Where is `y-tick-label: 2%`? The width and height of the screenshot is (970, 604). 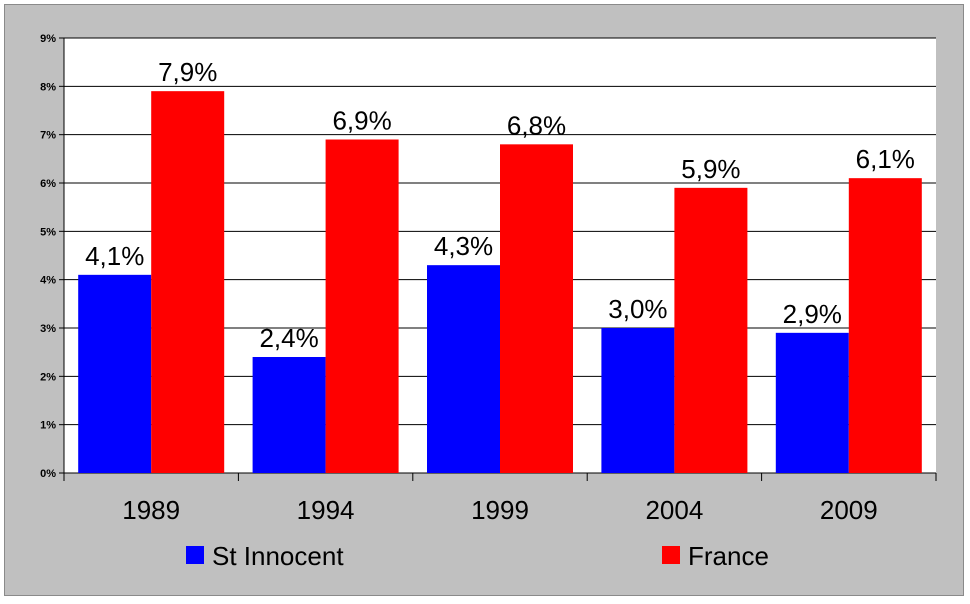 y-tick-label: 2% is located at coordinates (48, 377).